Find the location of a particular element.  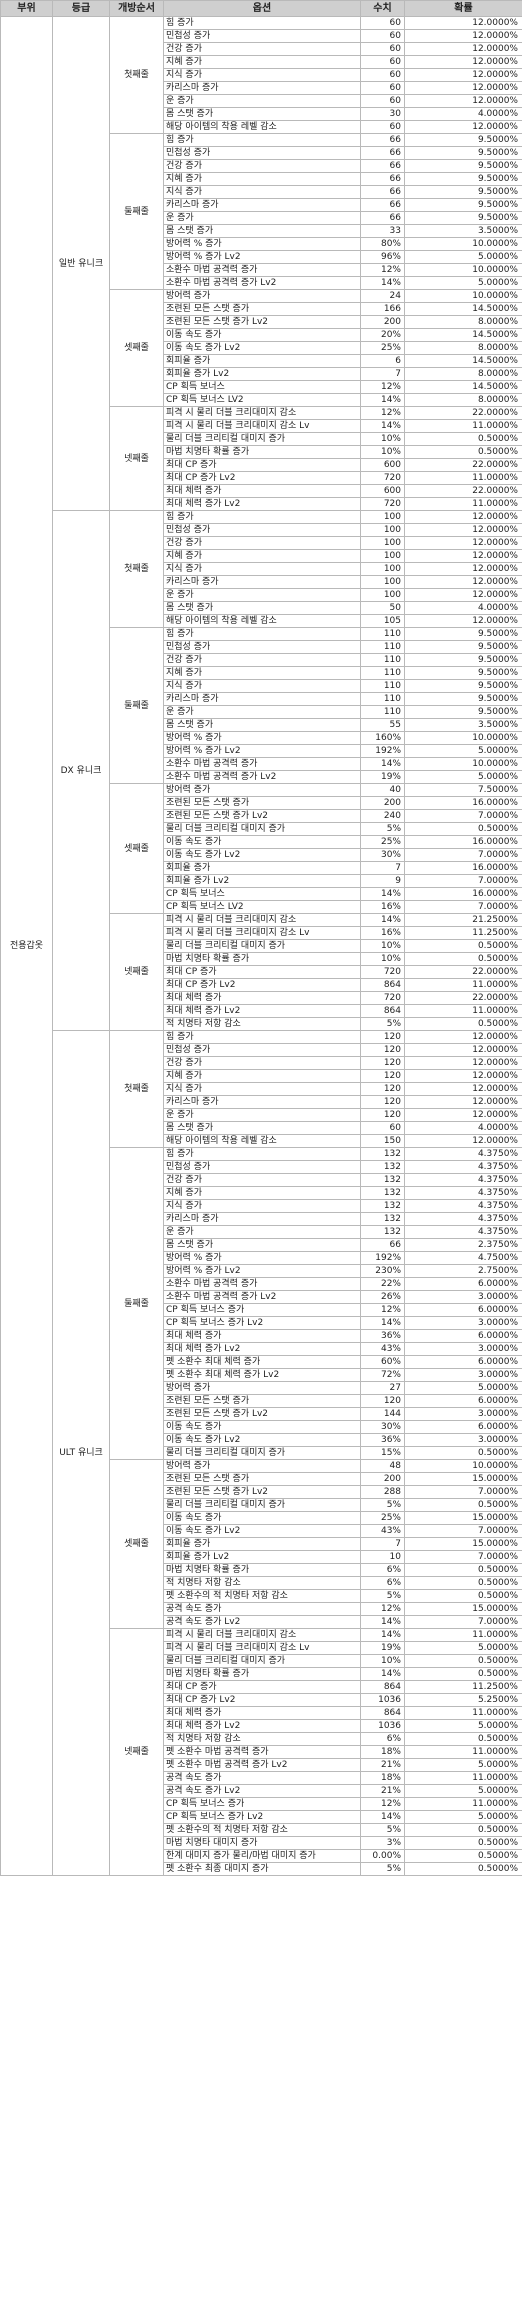

table-row: CP 획득 보너스 12% 14.5000% is located at coordinates (261, 387).